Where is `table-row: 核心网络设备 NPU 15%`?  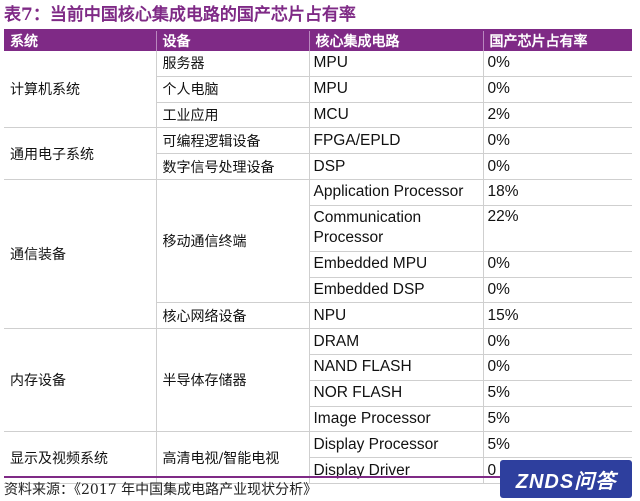 table-row: 核心网络设备 NPU 15% is located at coordinates (318, 316).